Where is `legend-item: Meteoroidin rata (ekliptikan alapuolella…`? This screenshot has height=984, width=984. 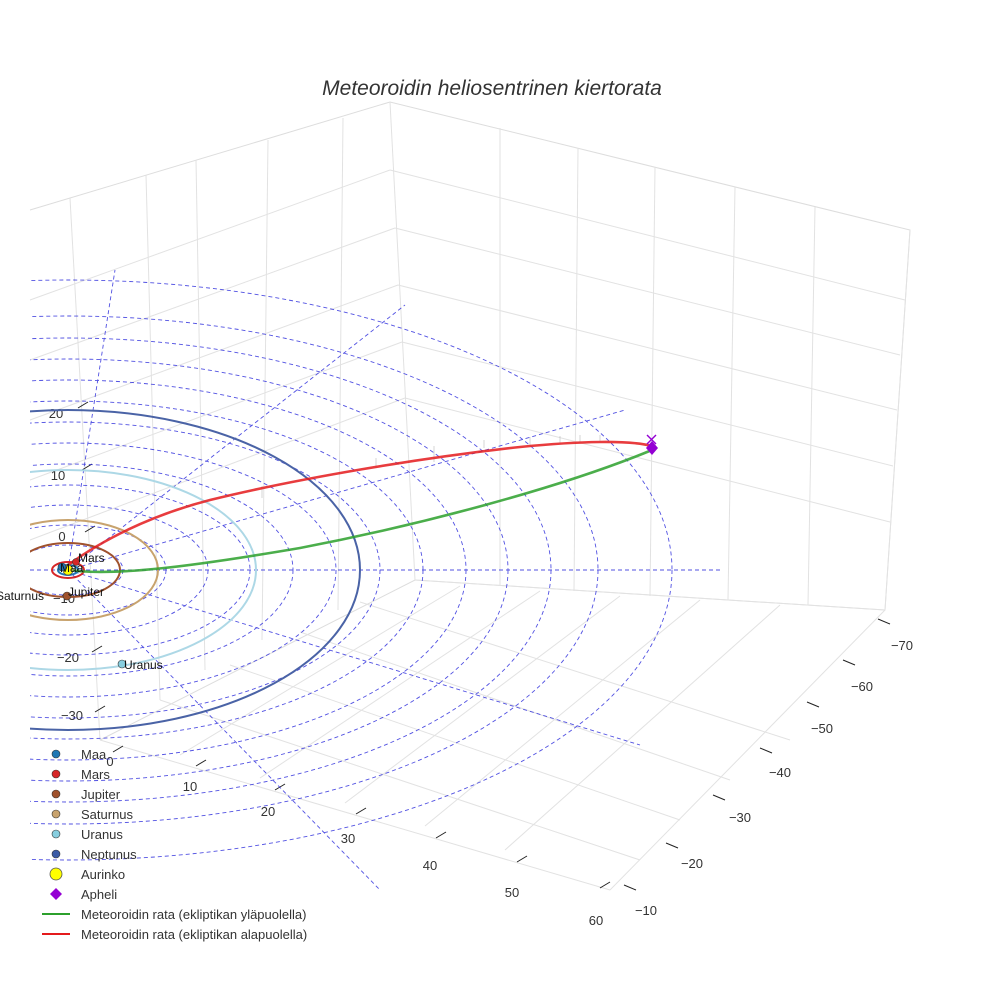
legend-item: Meteoroidin rata (ekliptikan alapuolella… is located at coordinates (174, 934).